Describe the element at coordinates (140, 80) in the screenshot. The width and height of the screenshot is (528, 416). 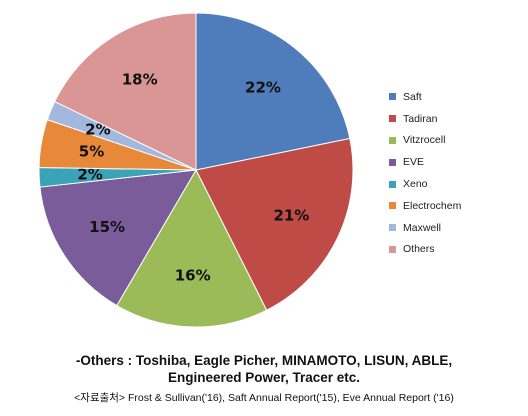
I see `slice-label-others: 18%` at that location.